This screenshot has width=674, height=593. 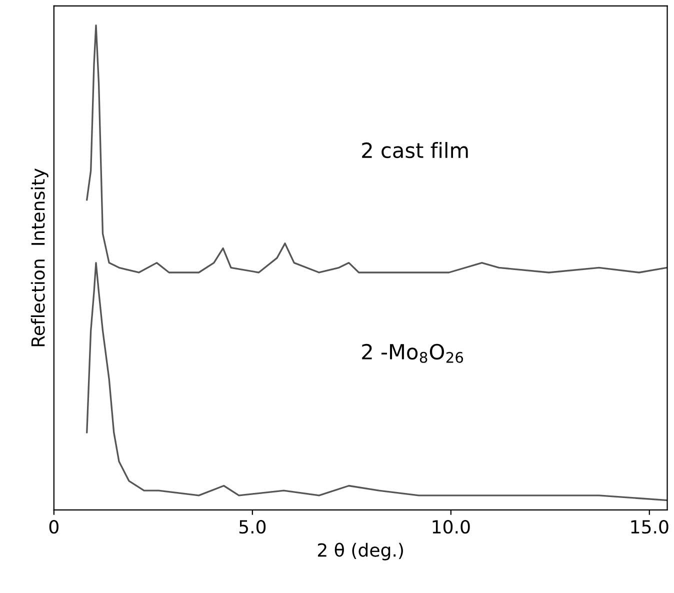 I want to click on x-tick-label: 10.0, so click(x=451, y=527).